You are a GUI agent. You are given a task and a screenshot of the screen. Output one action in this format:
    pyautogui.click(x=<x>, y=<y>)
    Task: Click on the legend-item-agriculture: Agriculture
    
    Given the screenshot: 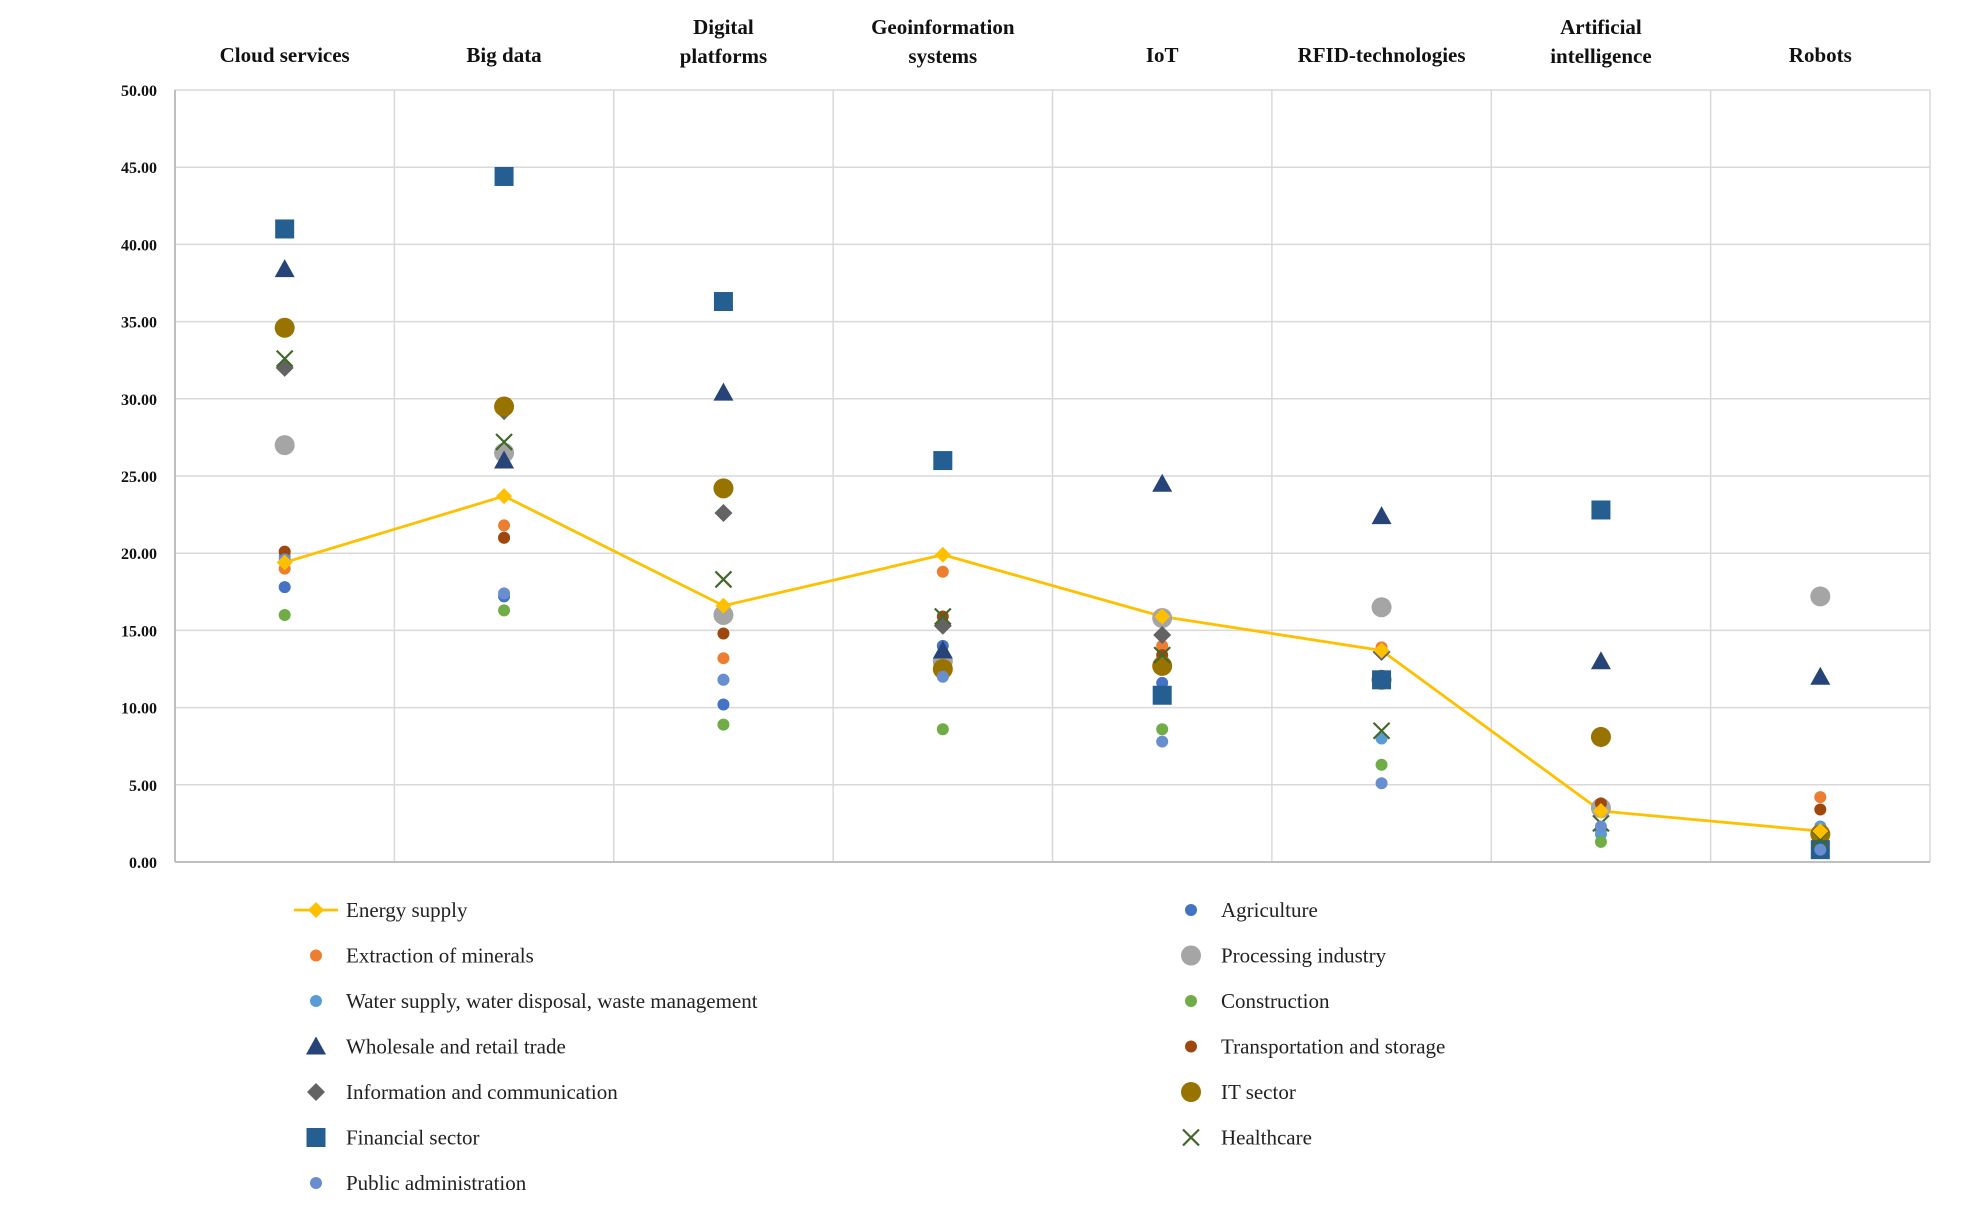 What is the action you would take?
    pyautogui.click(x=1251, y=910)
    